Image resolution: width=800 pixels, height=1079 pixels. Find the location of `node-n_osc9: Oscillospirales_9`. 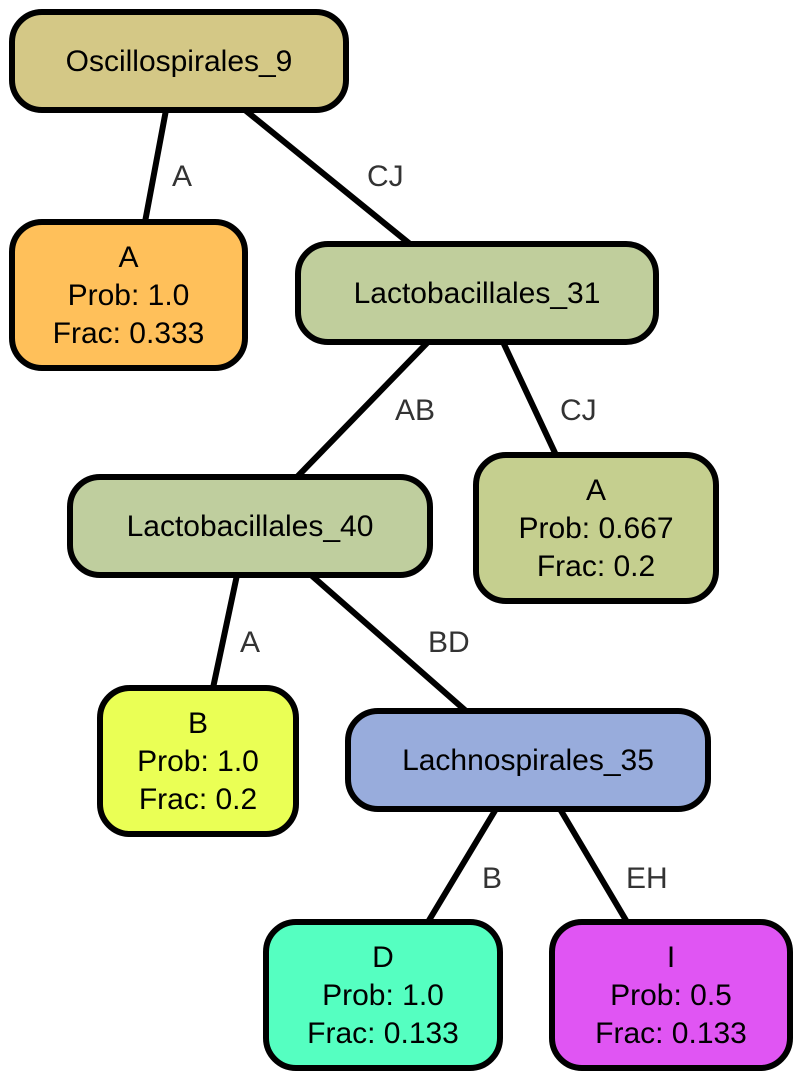

node-n_osc9: Oscillospirales_9 is located at coordinates (179, 61).